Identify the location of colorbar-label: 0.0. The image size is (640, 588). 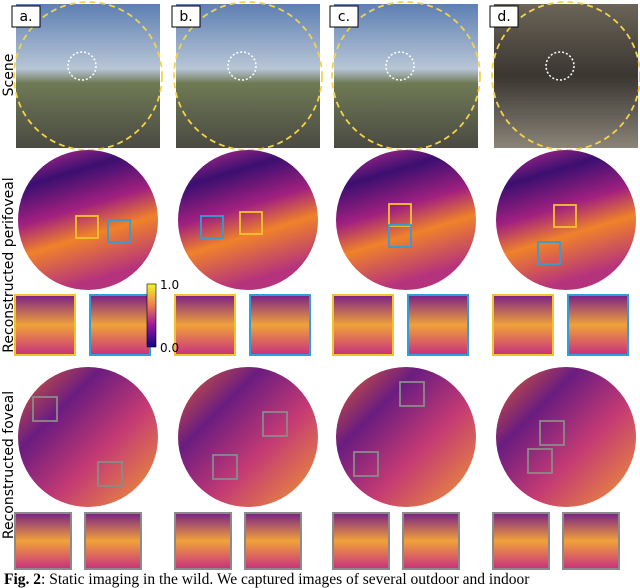
(169, 348).